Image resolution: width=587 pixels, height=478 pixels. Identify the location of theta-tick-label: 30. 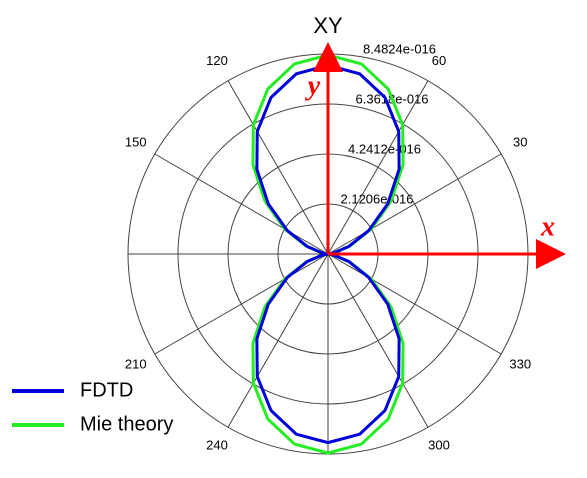
(520, 141).